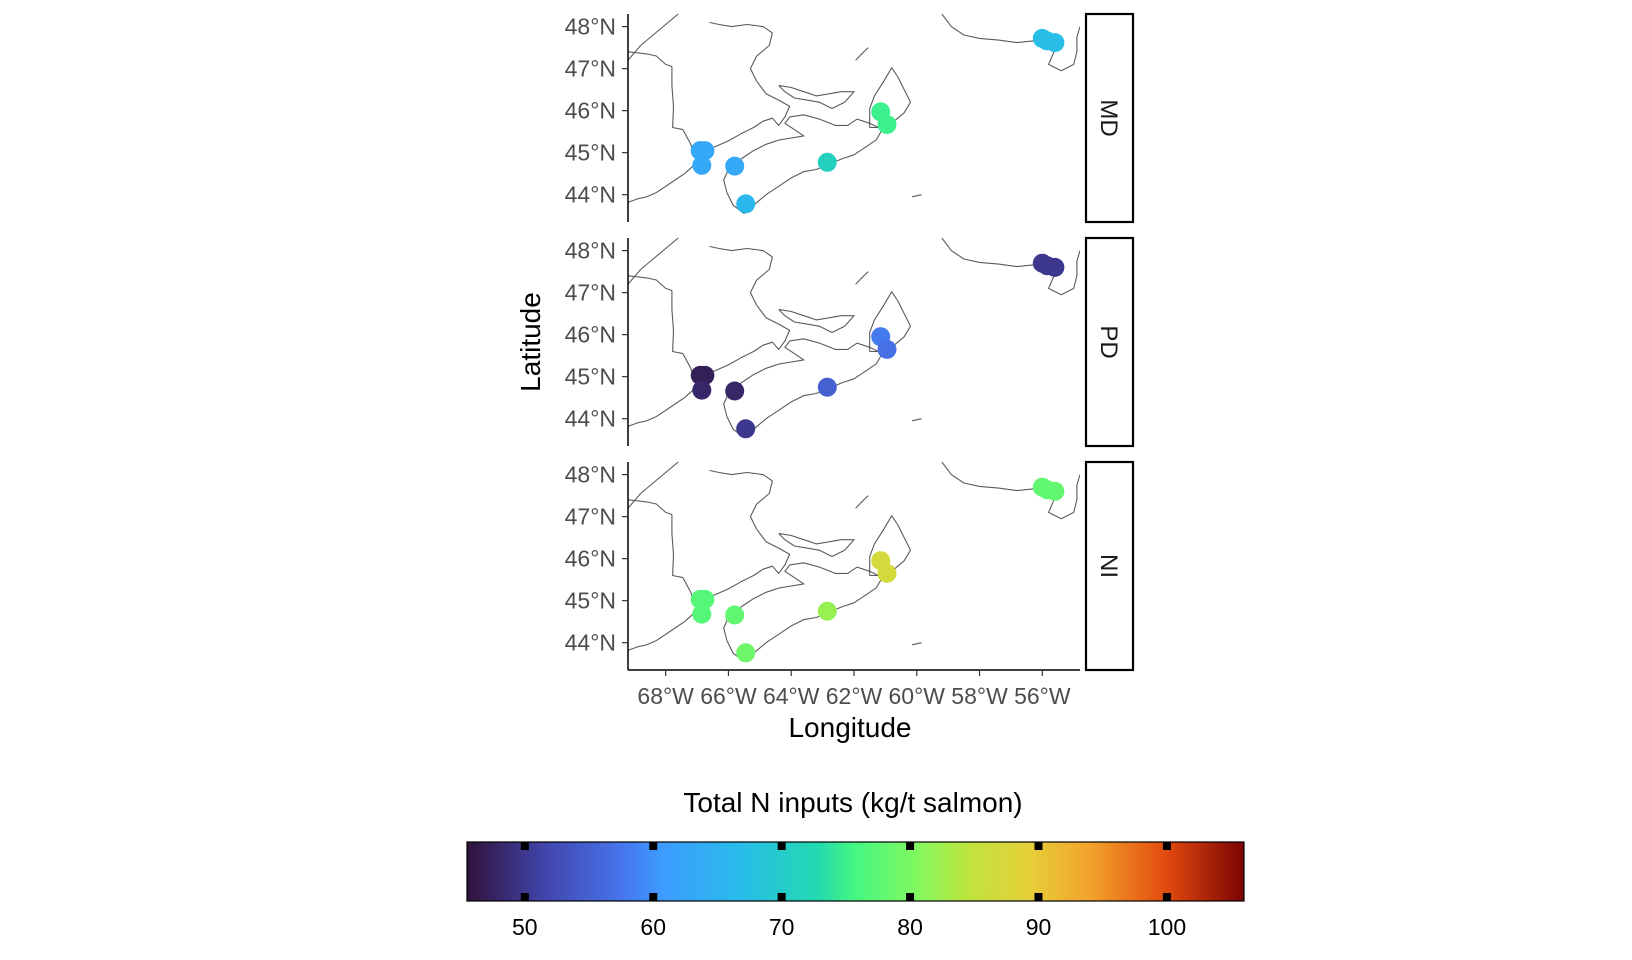 The width and height of the screenshot is (1632, 960). What do you see at coordinates (910, 927) in the screenshot?
I see `colorbar-tick-label: 80` at bounding box center [910, 927].